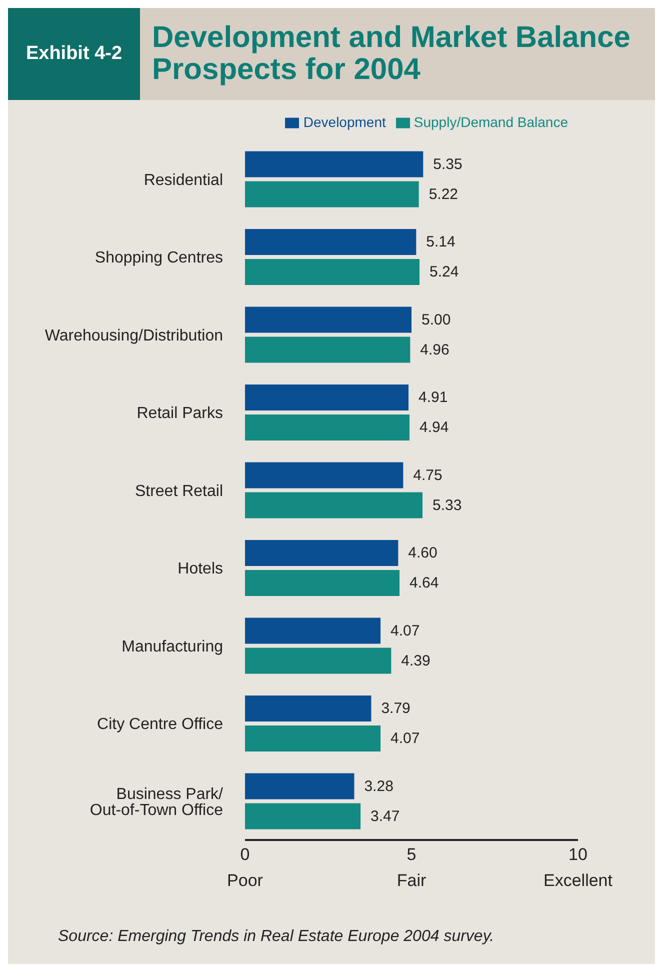 Image resolution: width=663 pixels, height=972 pixels. I want to click on data-label: 5.24, so click(444, 272).